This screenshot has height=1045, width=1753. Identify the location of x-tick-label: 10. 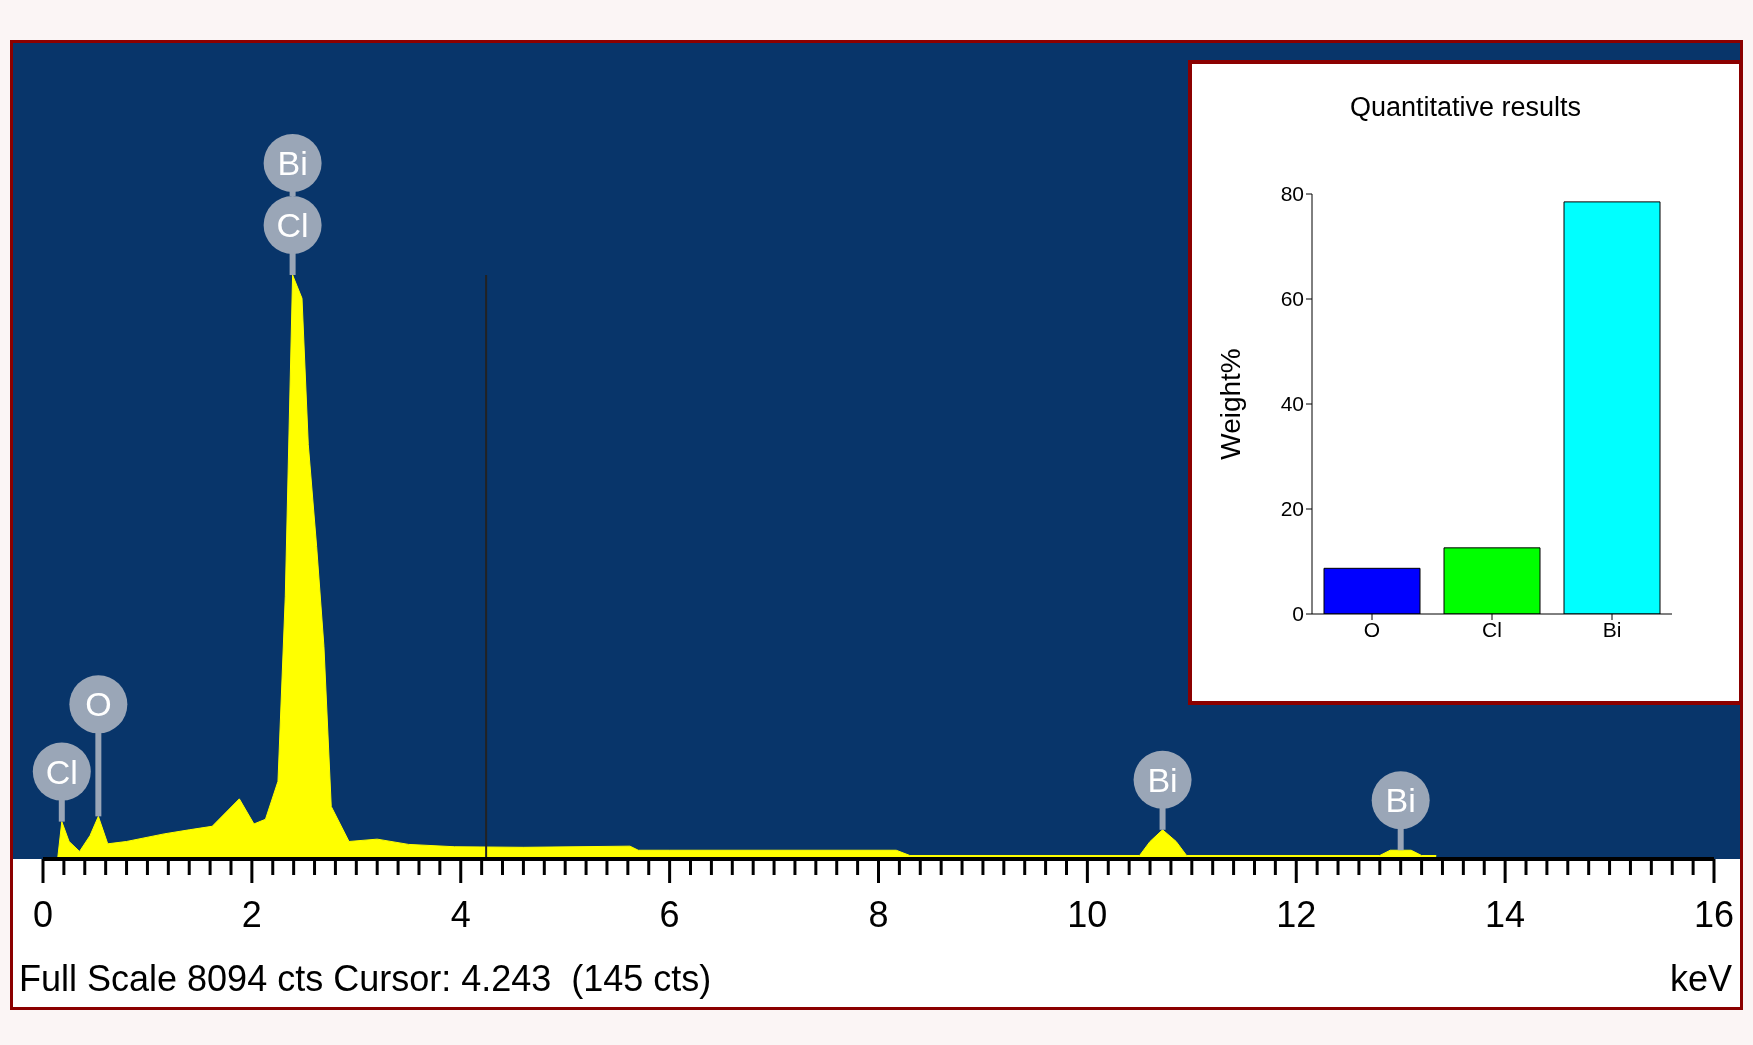
(1087, 914).